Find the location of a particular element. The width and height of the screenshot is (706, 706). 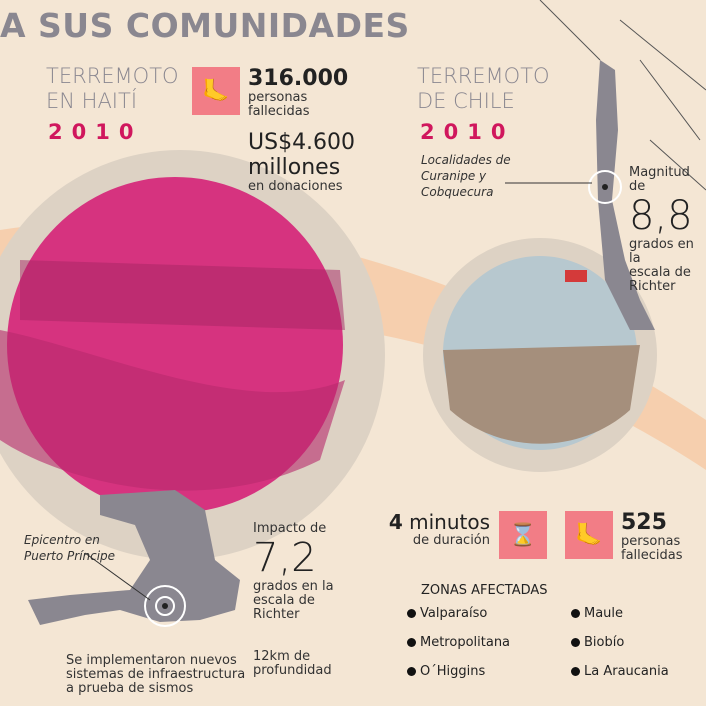

magnitude-label: Magnitud de is located at coordinates (659, 179).